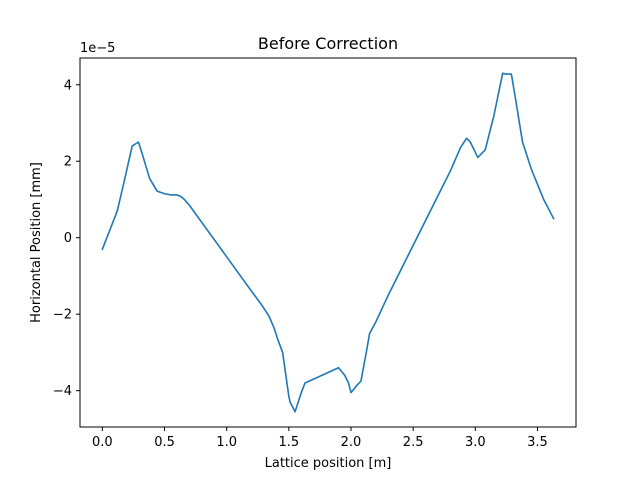 This screenshot has width=640, height=480. What do you see at coordinates (68, 85) in the screenshot?
I see `y-tick-label: 4` at bounding box center [68, 85].